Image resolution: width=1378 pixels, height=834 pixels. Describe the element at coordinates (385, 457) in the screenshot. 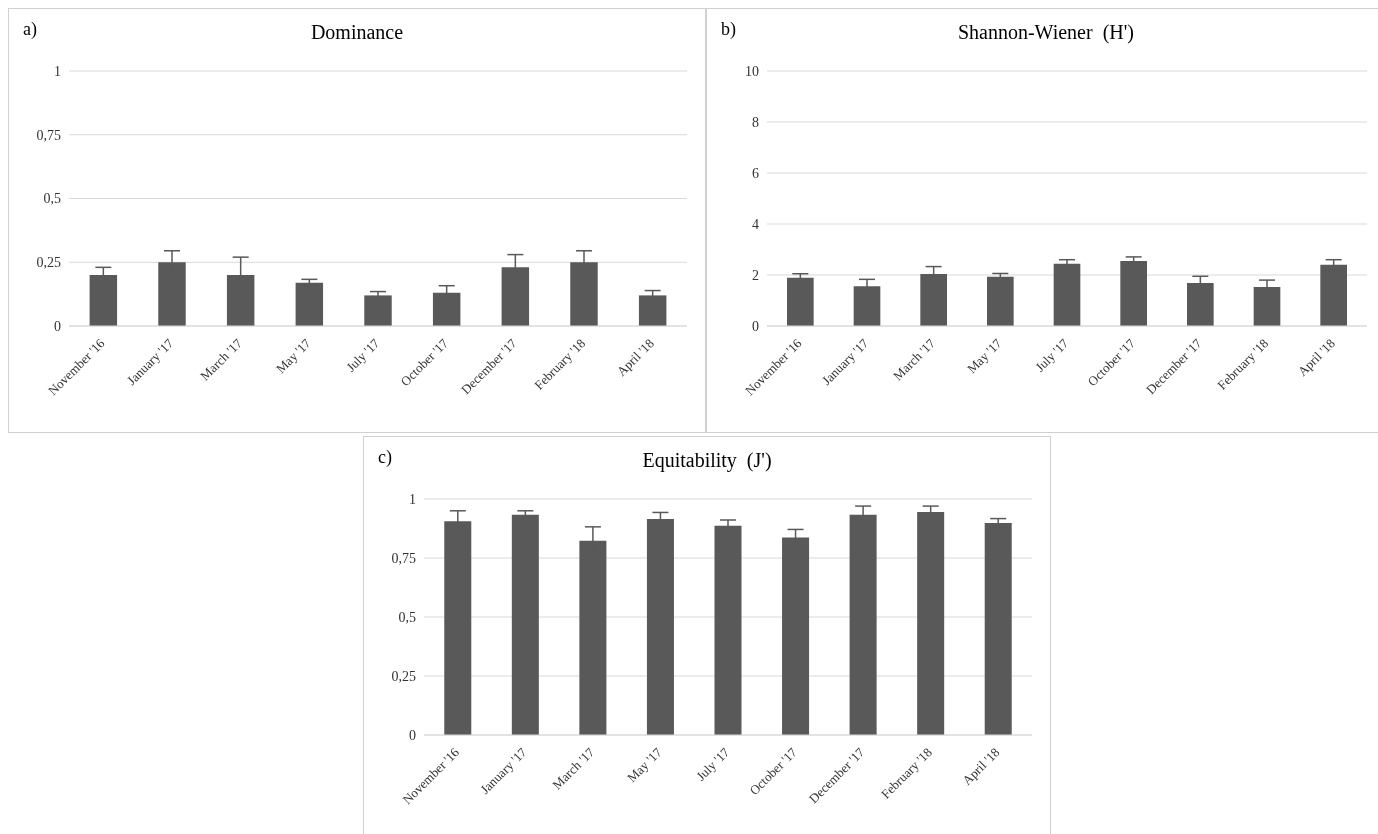

I see `text: c)` at that location.